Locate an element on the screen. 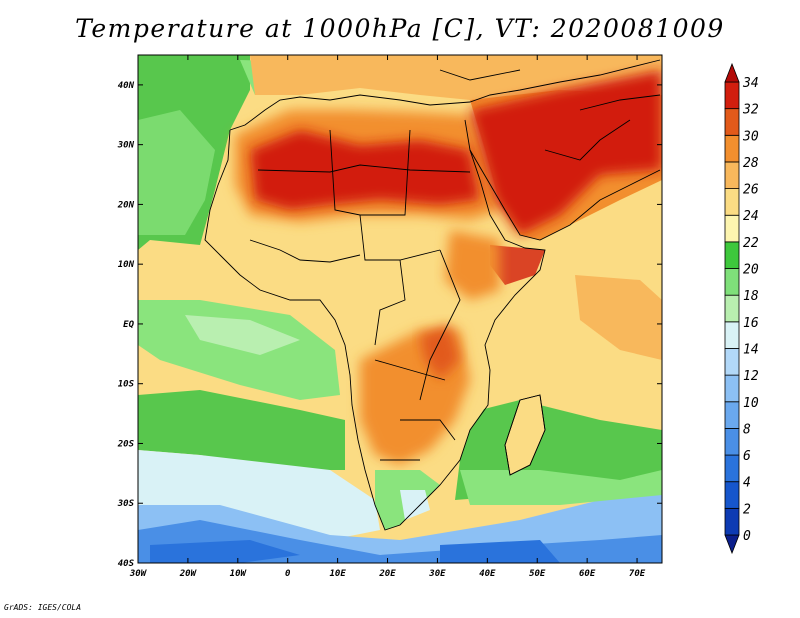  lon-tick-label: 0 is located at coordinates (288, 574).